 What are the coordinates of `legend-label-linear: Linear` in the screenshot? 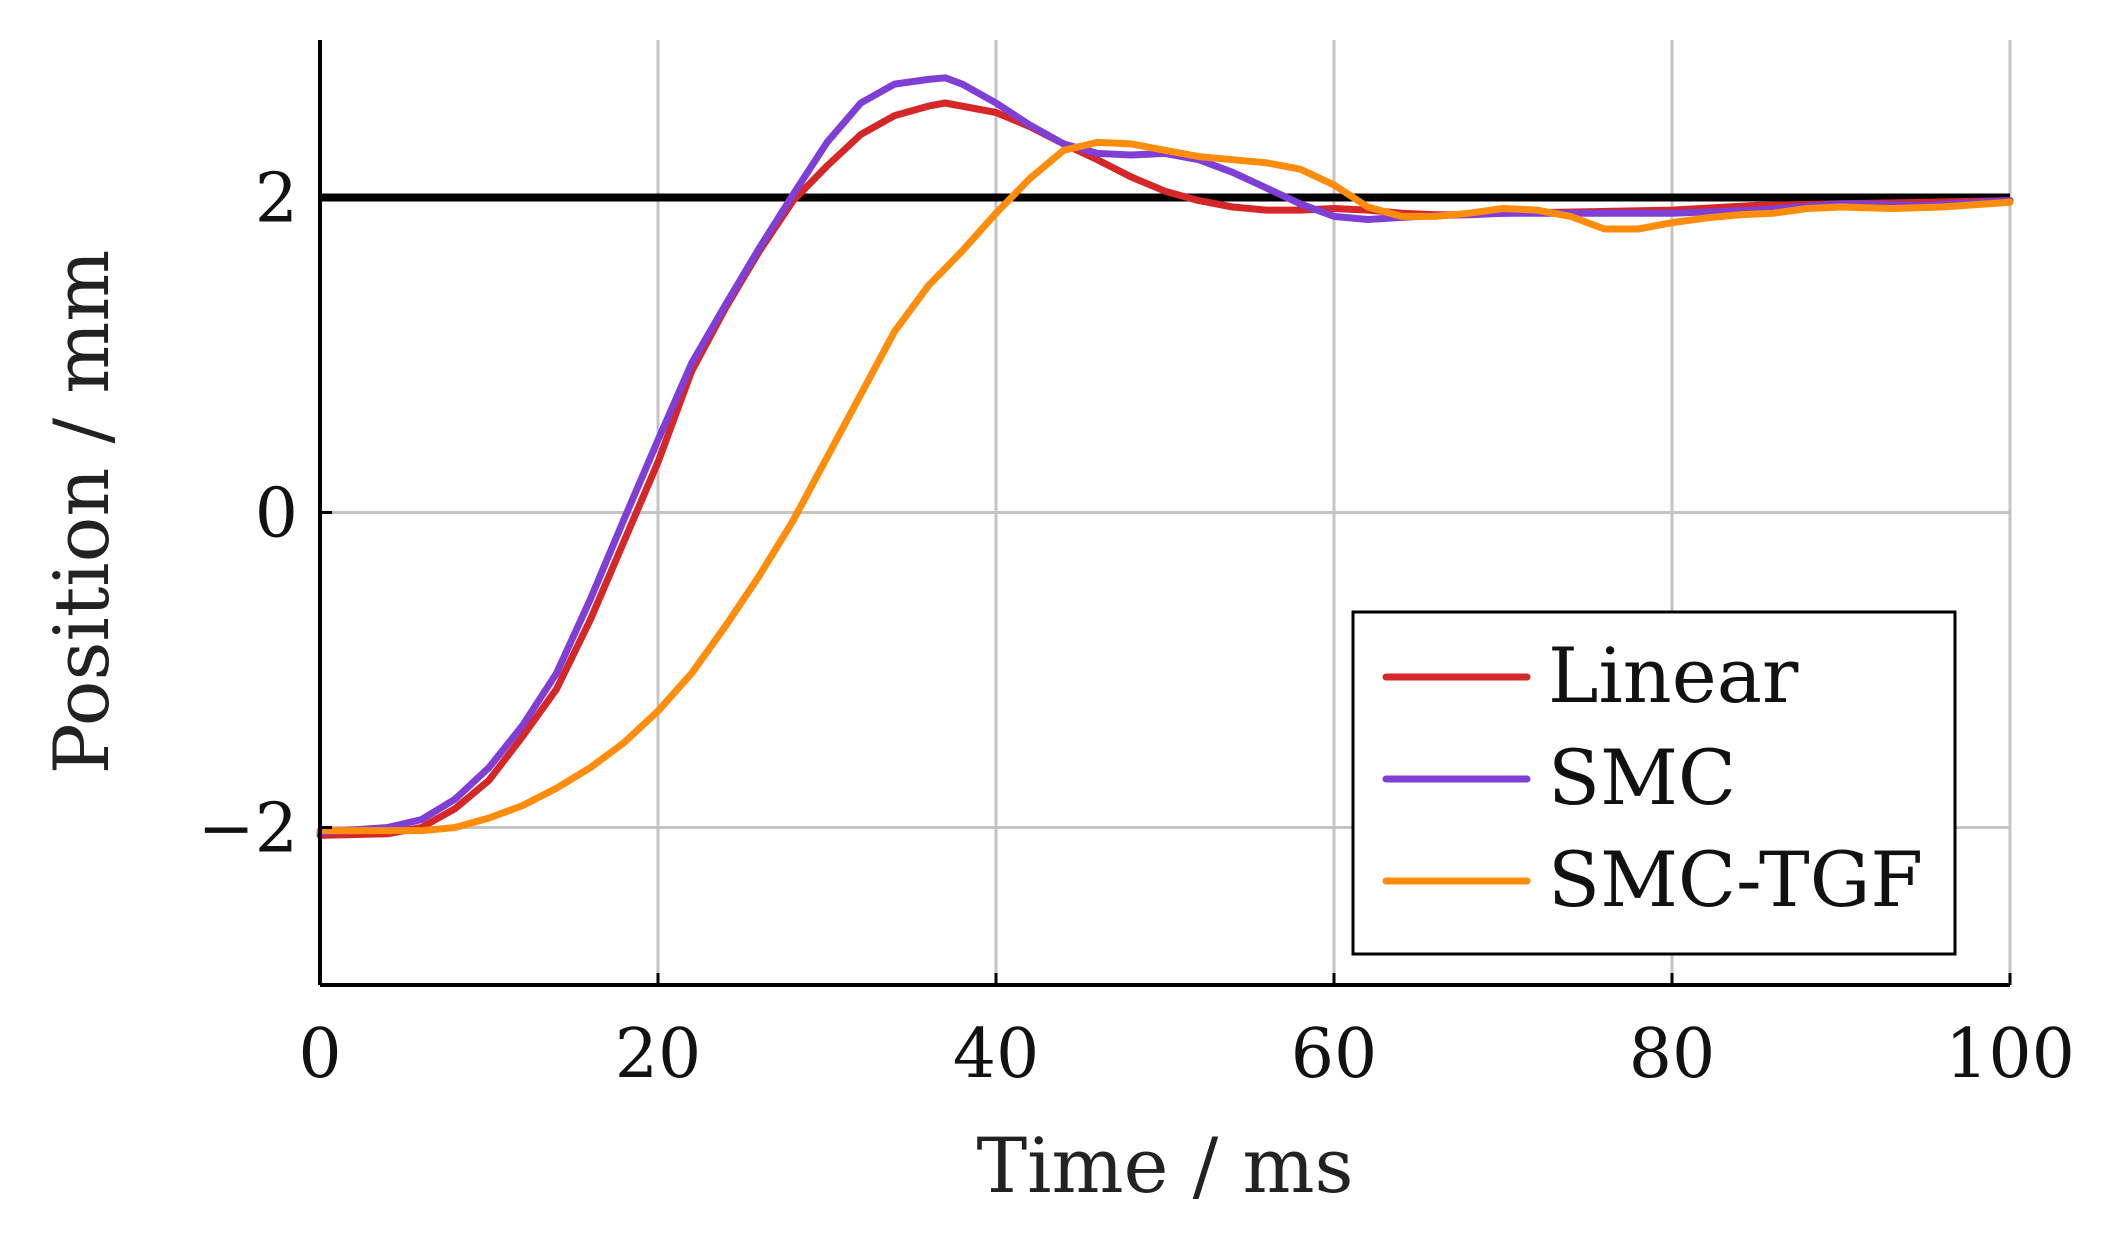 It's located at (1673, 675).